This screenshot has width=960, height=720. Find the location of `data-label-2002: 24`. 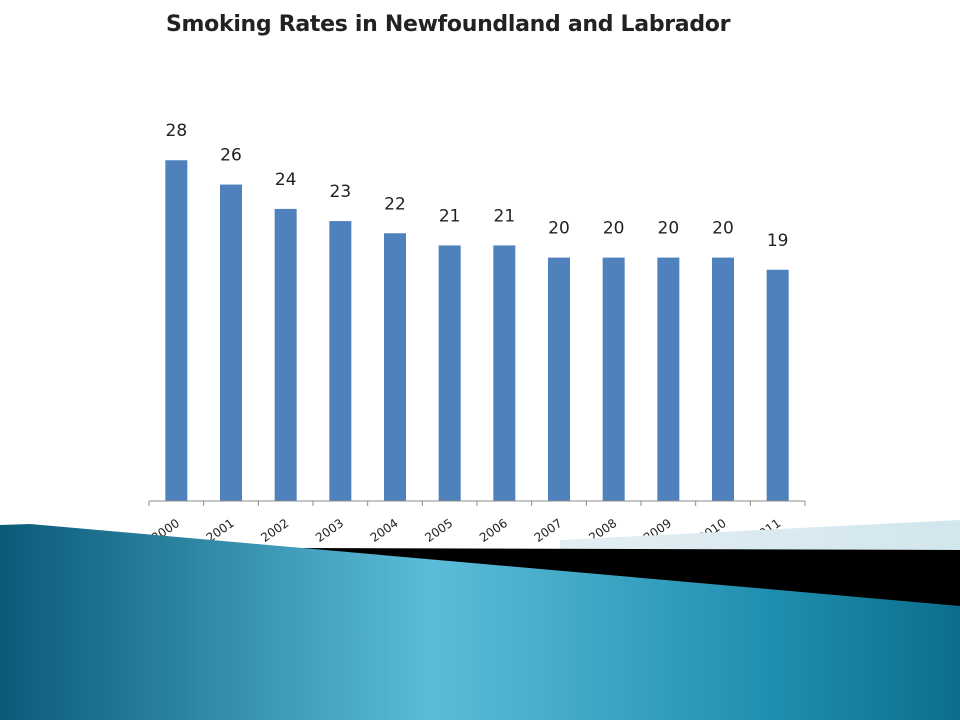

data-label-2002: 24 is located at coordinates (286, 180).